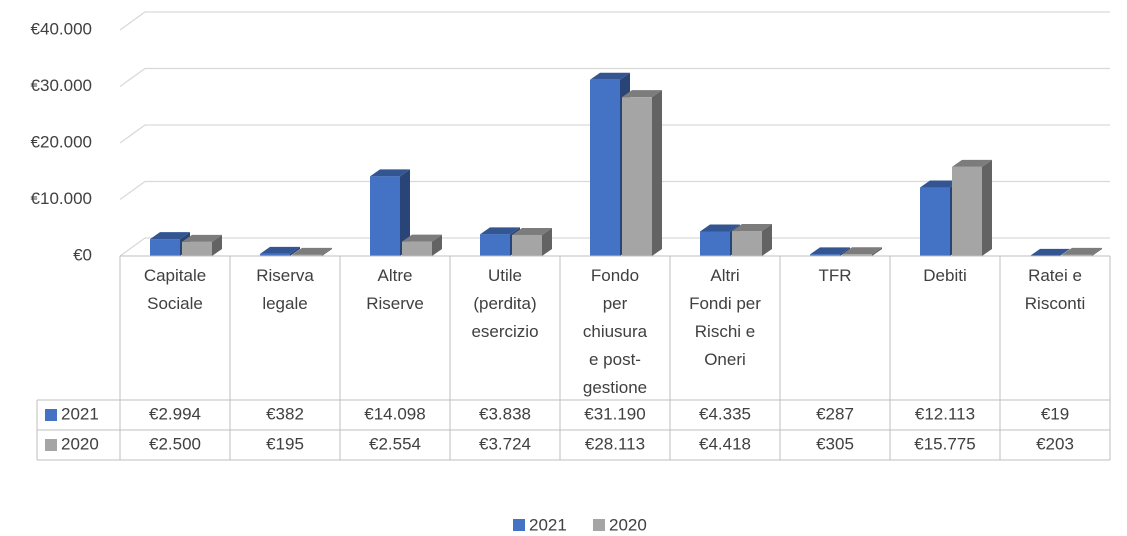 This screenshot has height=536, width=1127. I want to click on category-cell: Altri Fondi per Rischi e Oneri, so click(725, 318).